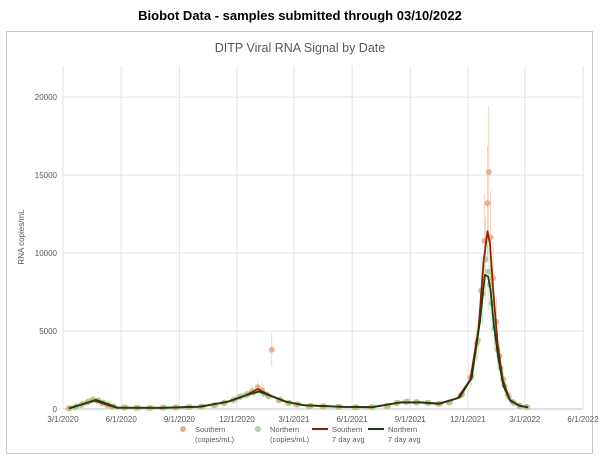  Describe the element at coordinates (583, 419) in the screenshot. I see `x-tick-label: 6/1/2022` at that location.